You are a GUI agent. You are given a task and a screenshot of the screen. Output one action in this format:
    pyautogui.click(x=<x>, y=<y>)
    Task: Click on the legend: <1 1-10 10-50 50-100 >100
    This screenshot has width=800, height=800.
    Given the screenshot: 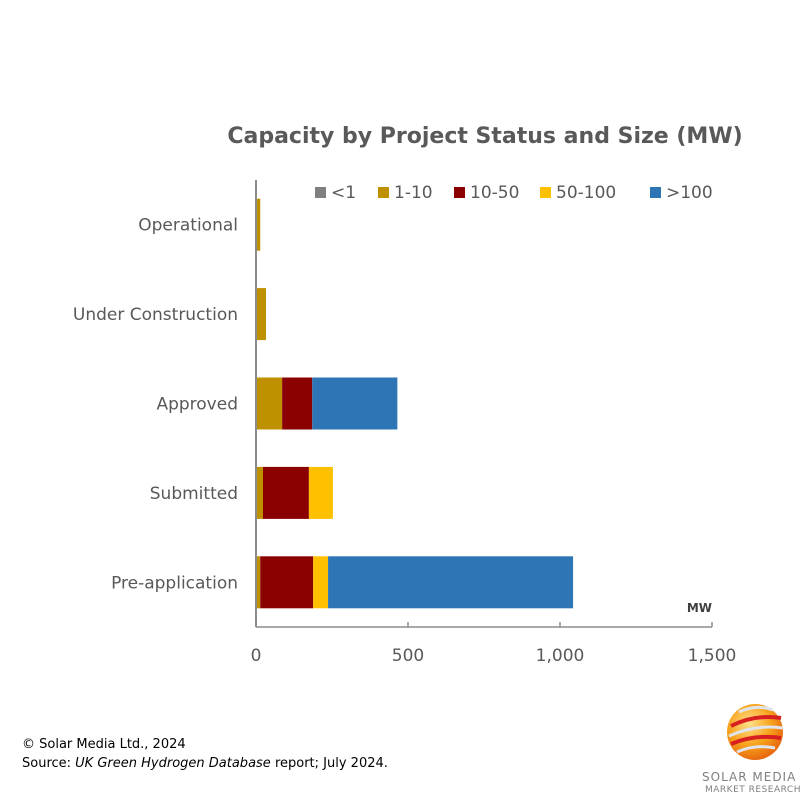 What is the action you would take?
    pyautogui.click(x=514, y=193)
    